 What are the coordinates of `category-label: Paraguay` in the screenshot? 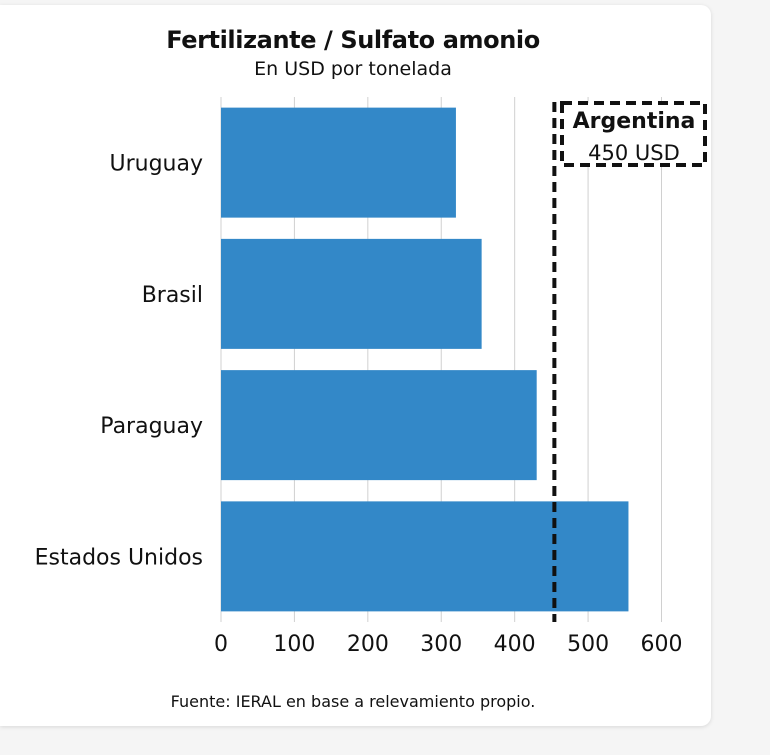 It's located at (151, 426).